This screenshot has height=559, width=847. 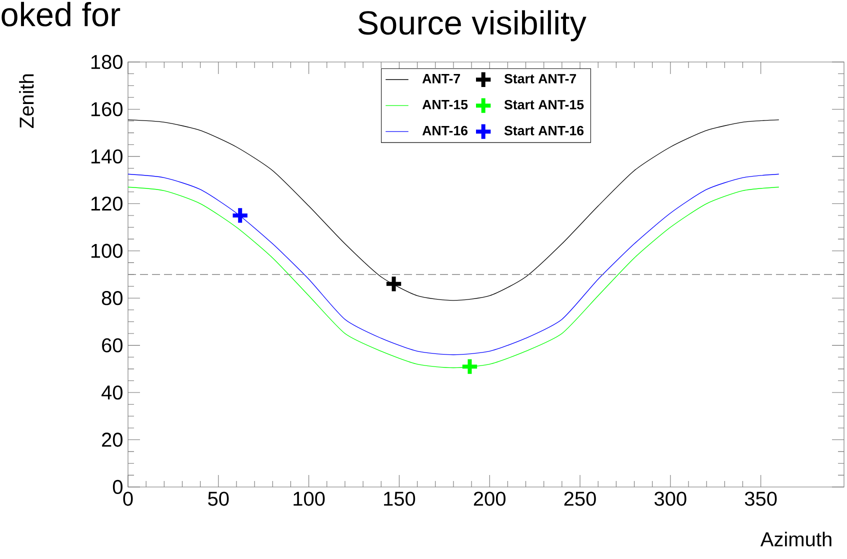 What do you see at coordinates (61, 14) in the screenshot?
I see `text: oked for` at bounding box center [61, 14].